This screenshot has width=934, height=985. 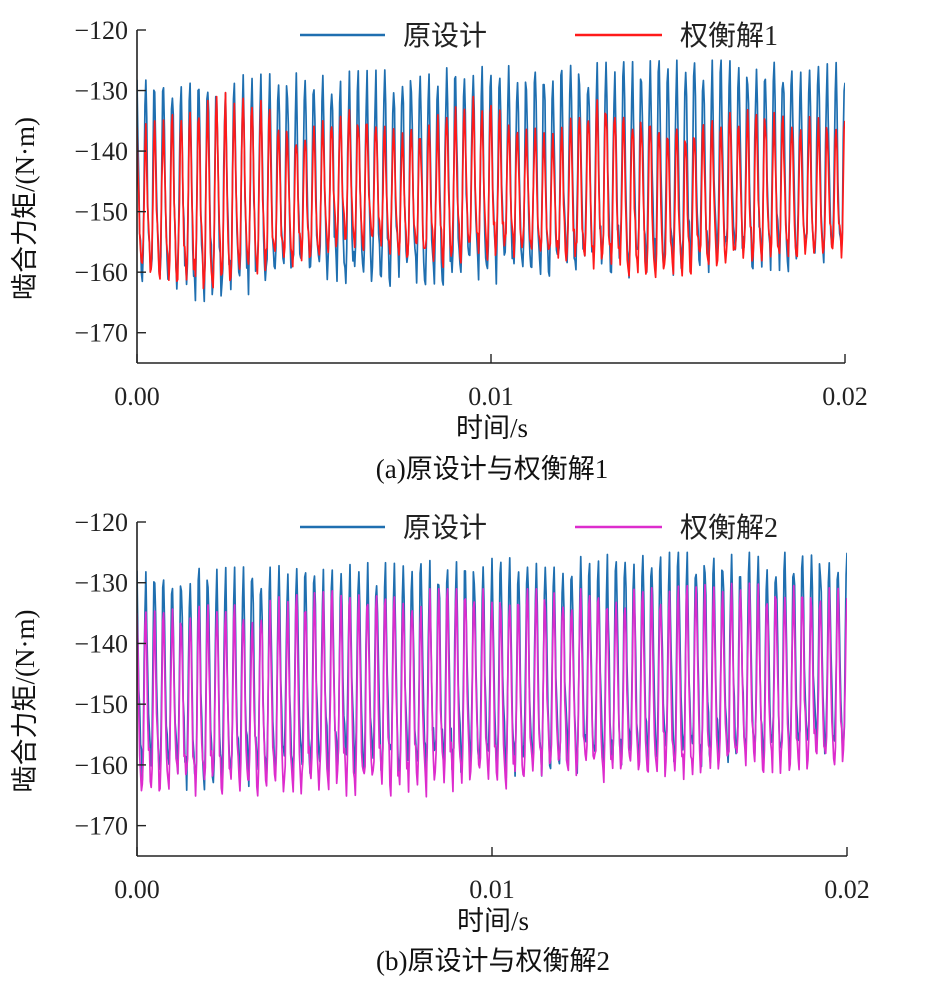 What do you see at coordinates (493, 961) in the screenshot?
I see `panel-caption: (b)原设计与权衡解2` at bounding box center [493, 961].